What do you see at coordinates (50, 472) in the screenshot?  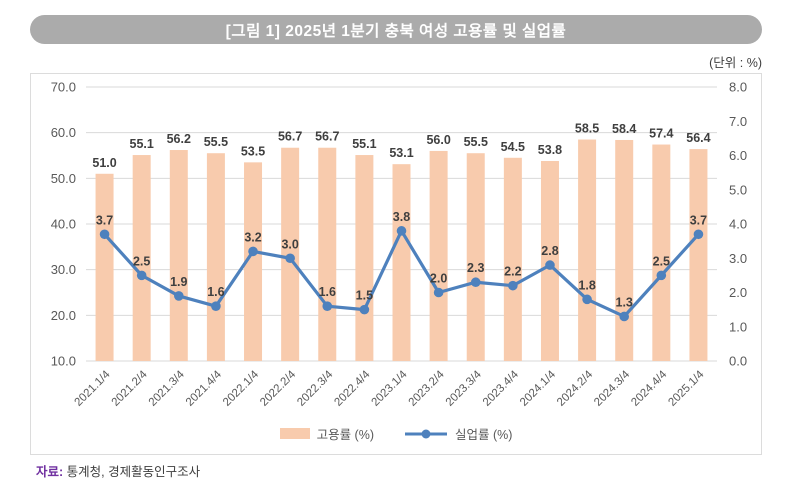 I see `source-label: 자료:` at bounding box center [50, 472].